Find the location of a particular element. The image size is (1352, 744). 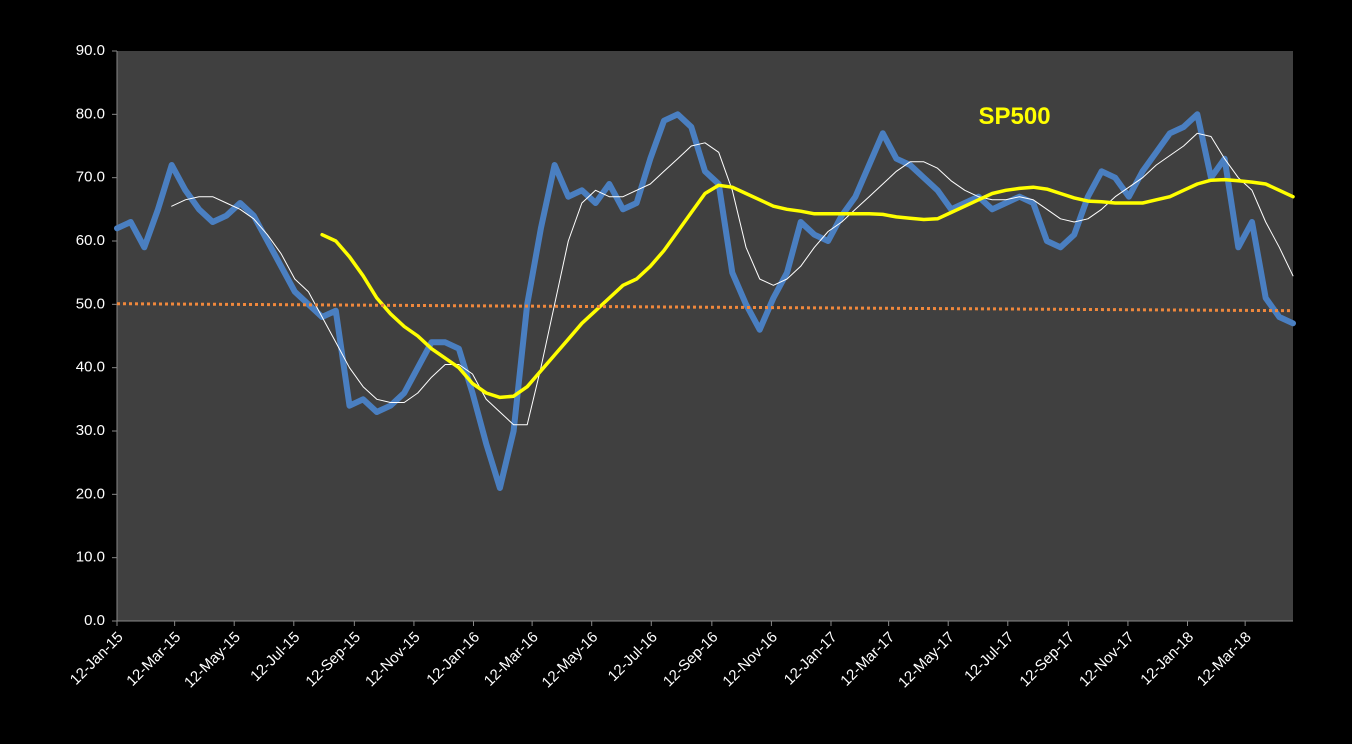

y-tick-label: 30.0 is located at coordinates (90, 430).